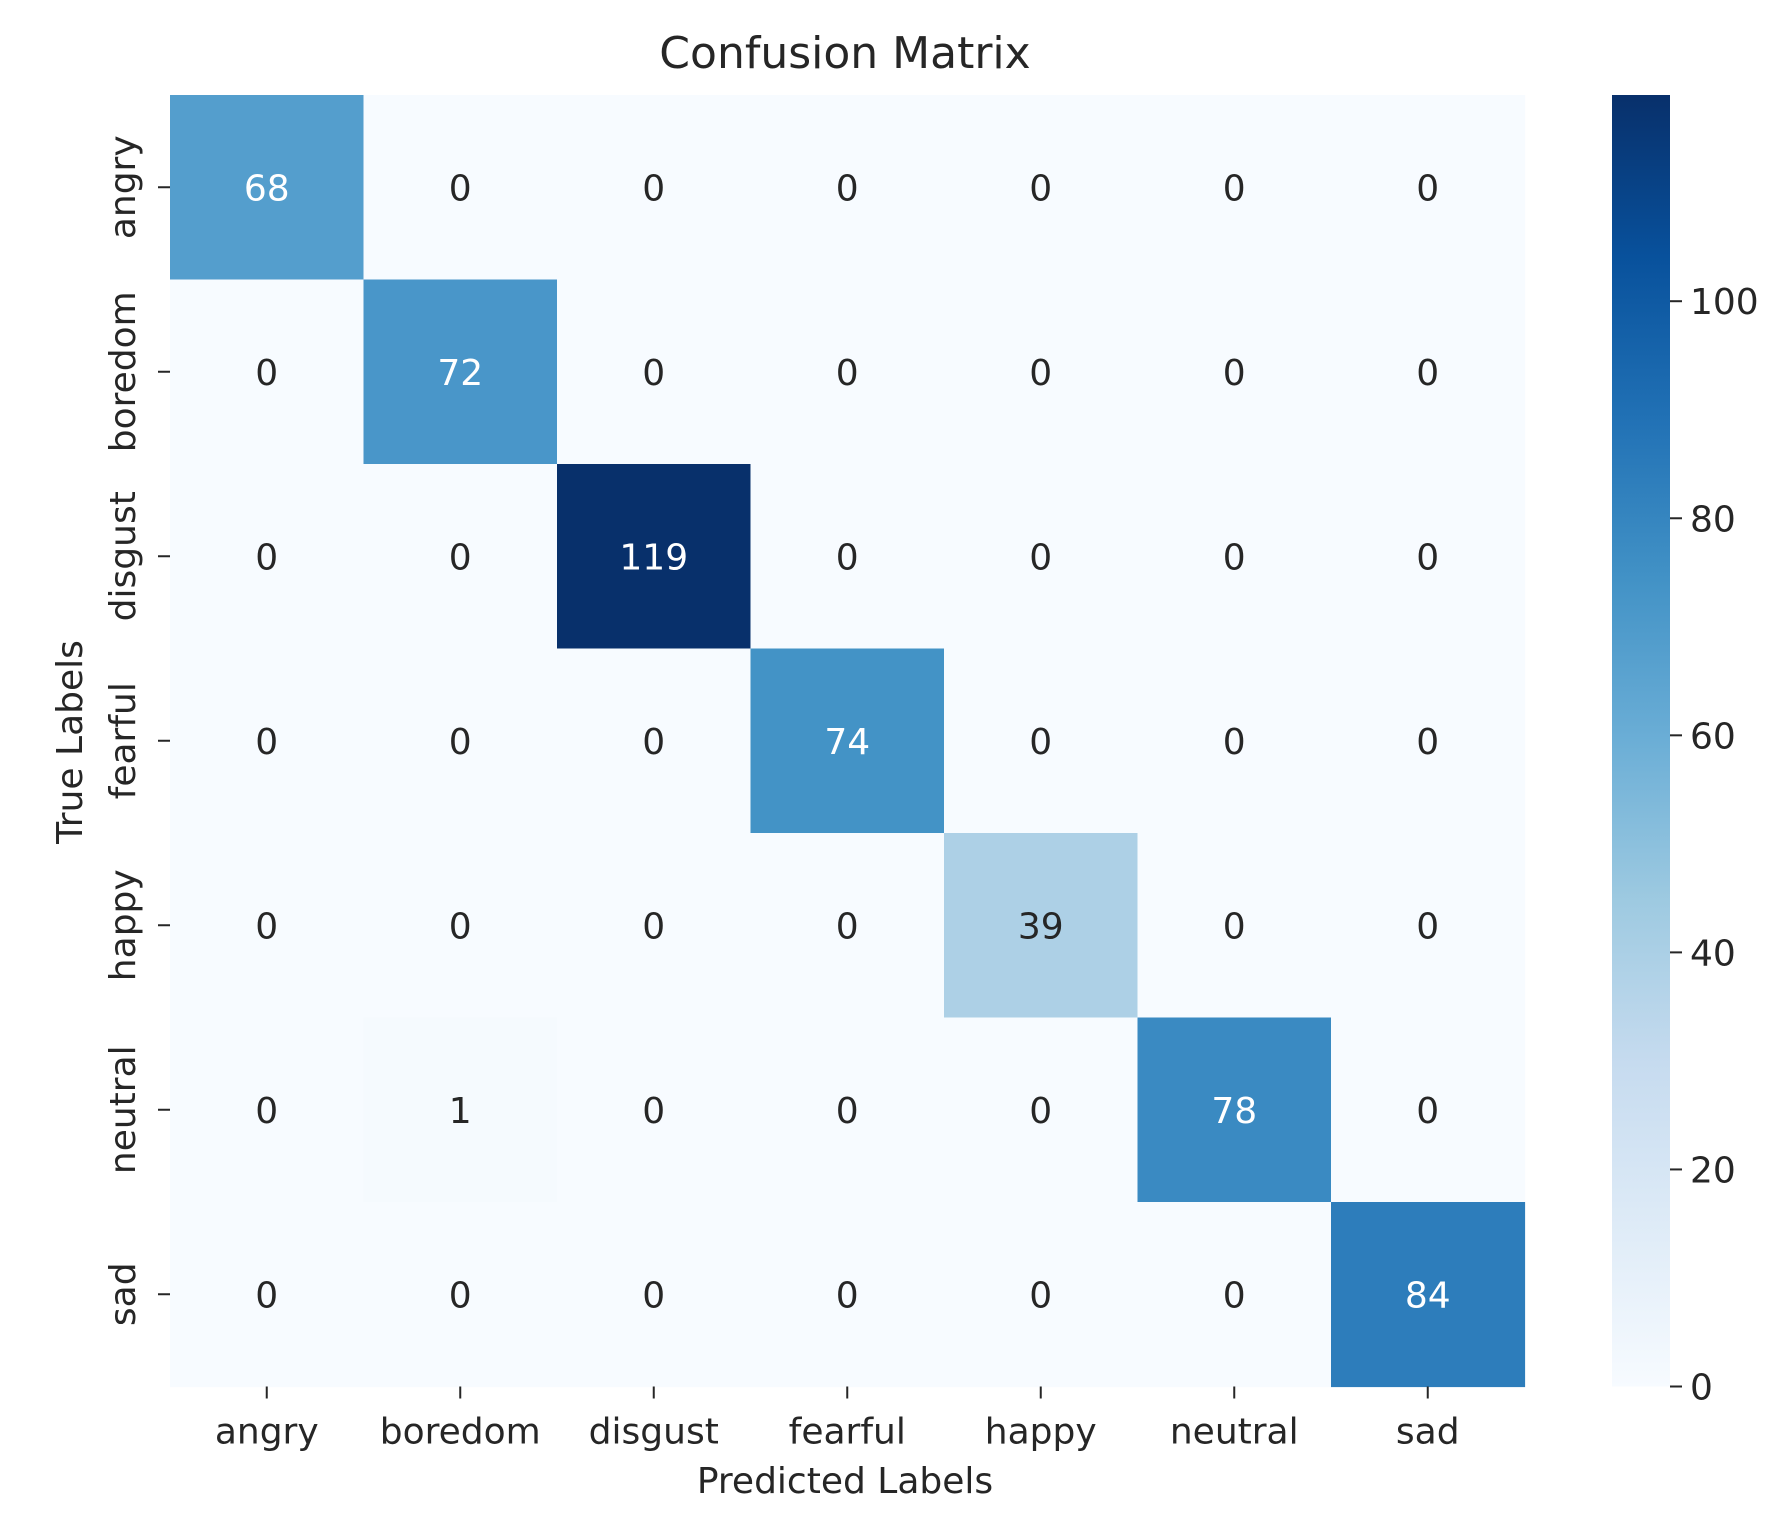 The width and height of the screenshot is (1788, 1513). Describe the element at coordinates (123, 371) in the screenshot. I see `y-tick-label: boredom` at that location.